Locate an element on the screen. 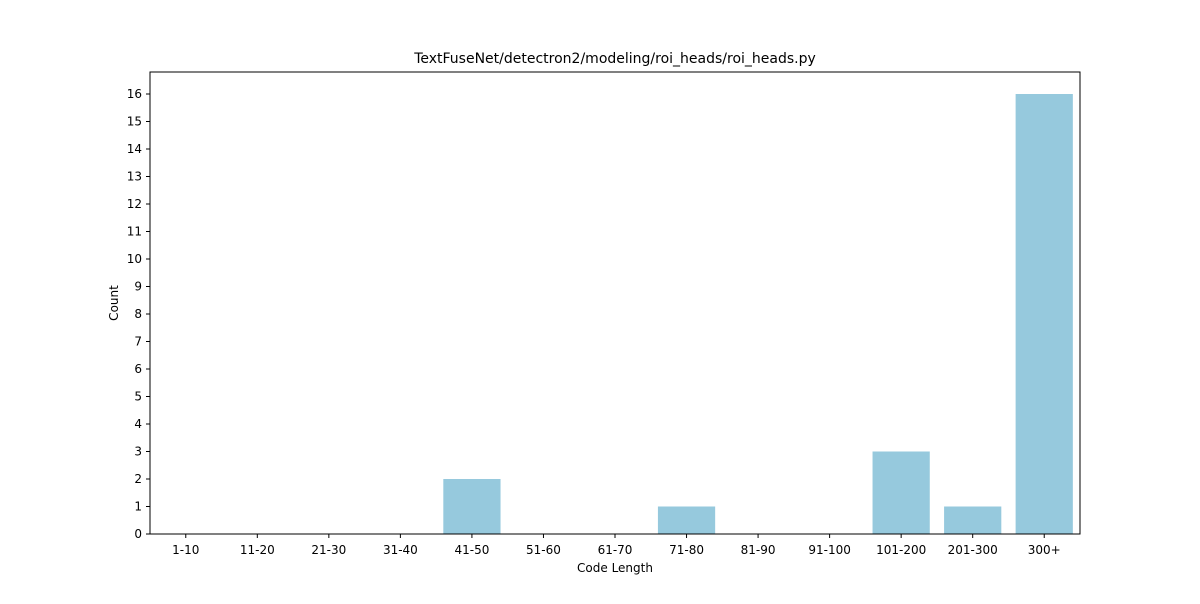  y-tick-label: 3 is located at coordinates (138, 452).